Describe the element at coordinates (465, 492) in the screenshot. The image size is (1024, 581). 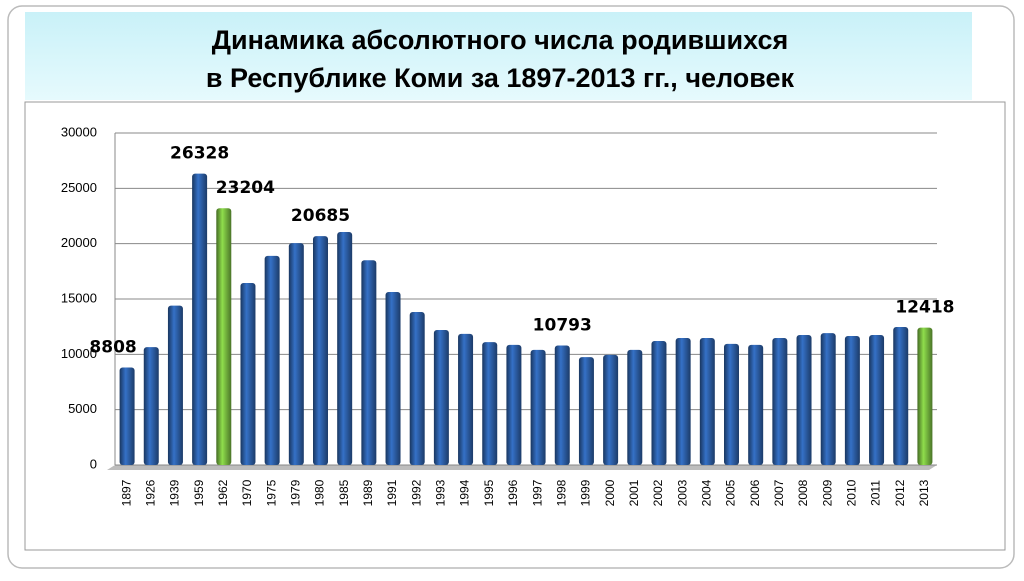
I see `x-tick-label: 1994` at that location.